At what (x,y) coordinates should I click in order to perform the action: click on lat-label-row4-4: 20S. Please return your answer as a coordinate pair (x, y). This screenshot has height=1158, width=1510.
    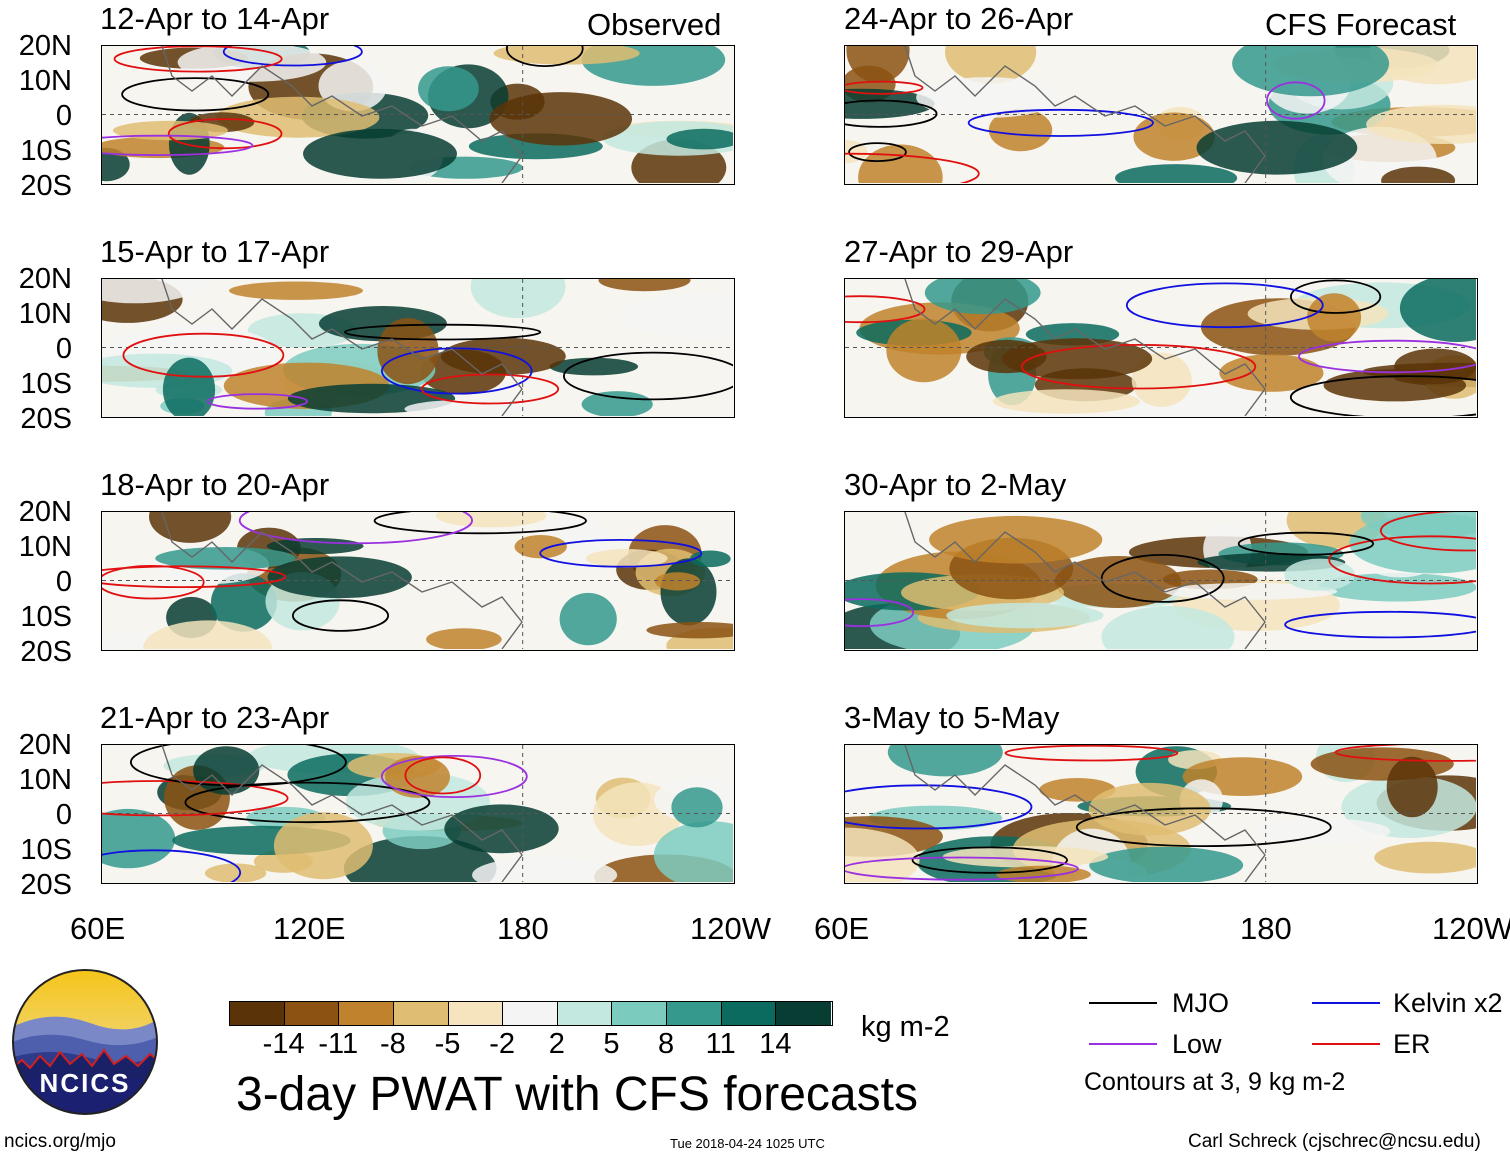
    Looking at the image, I should click on (46, 885).